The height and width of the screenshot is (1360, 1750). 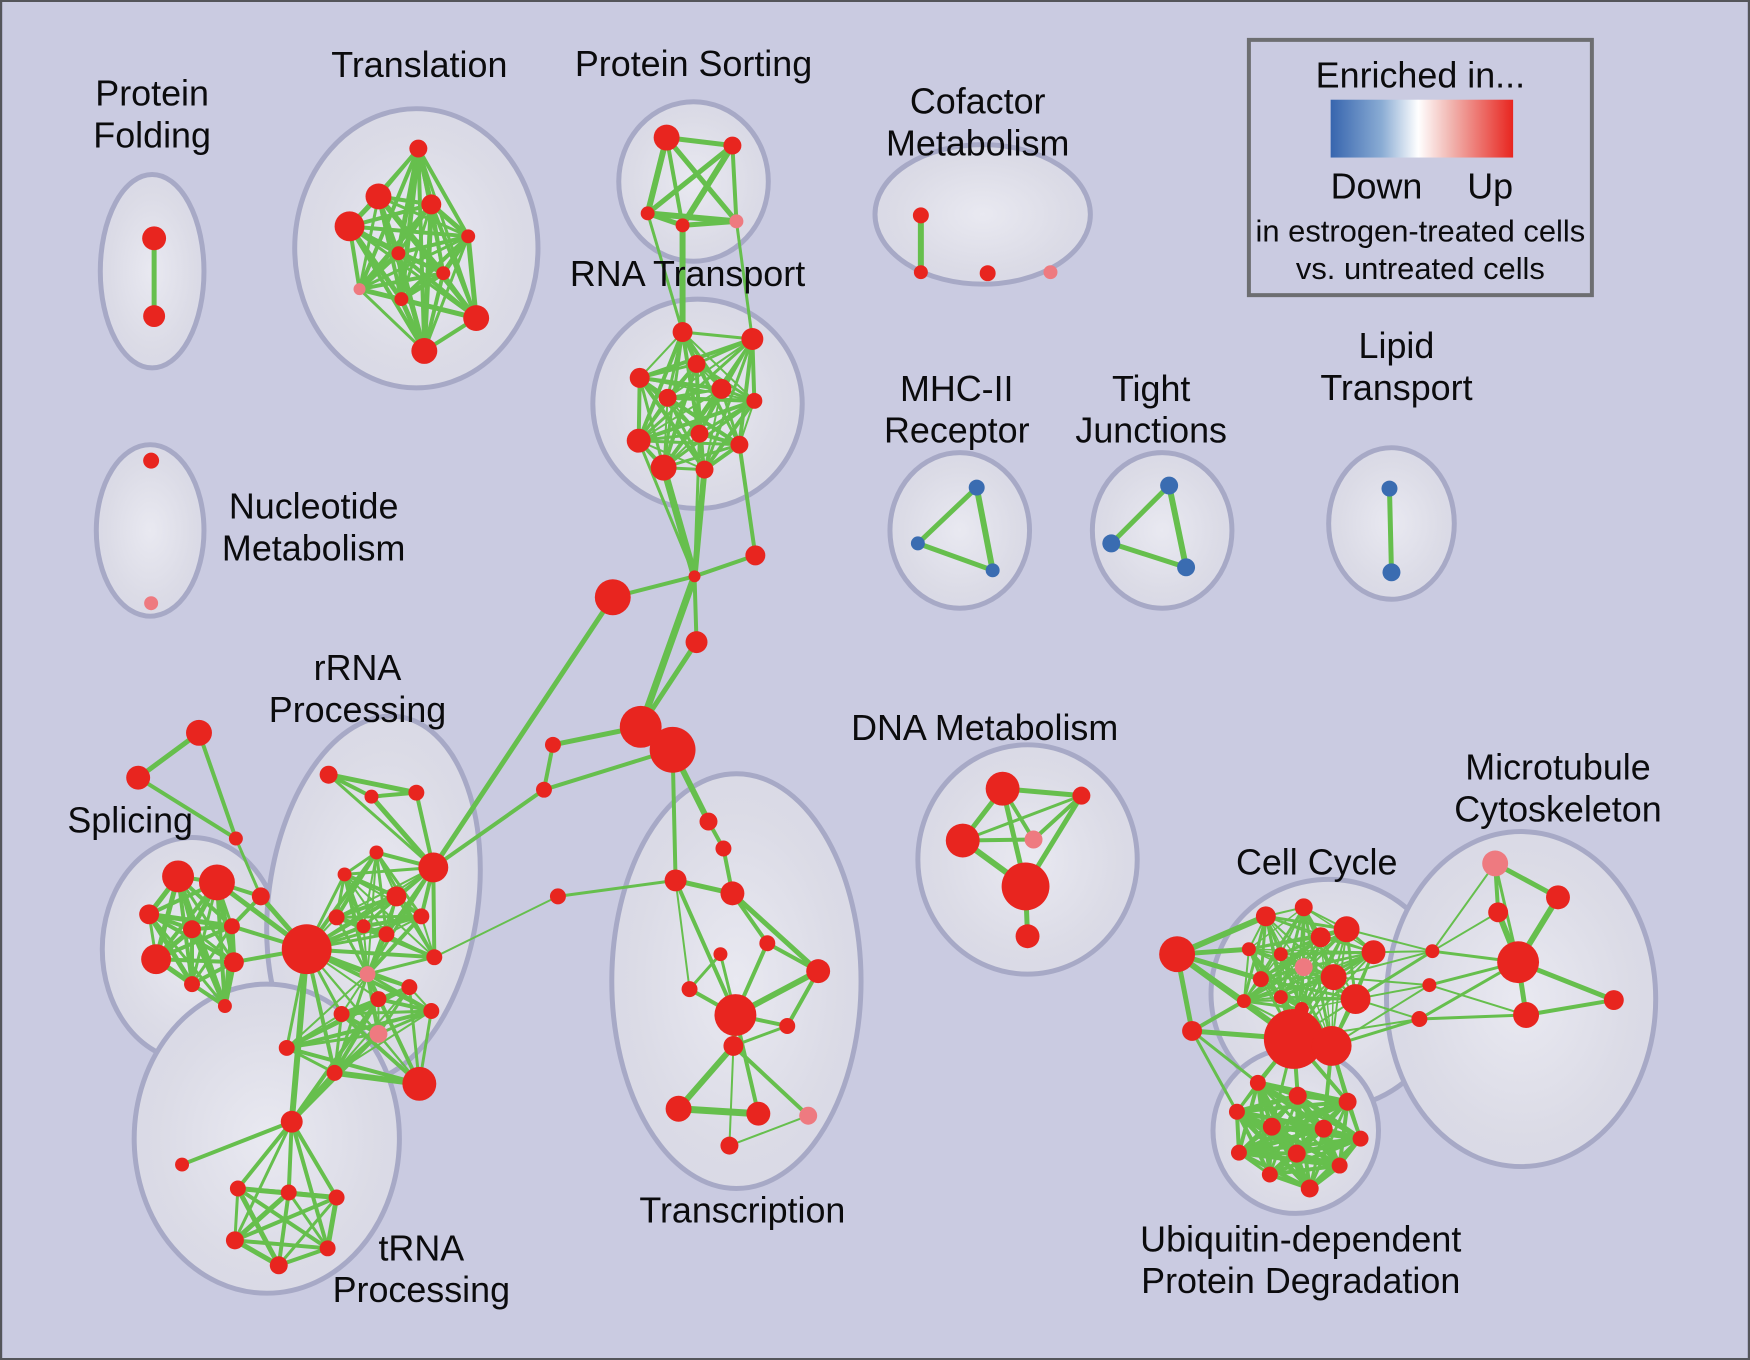 I want to click on node-sp4, so click(x=231, y=926).